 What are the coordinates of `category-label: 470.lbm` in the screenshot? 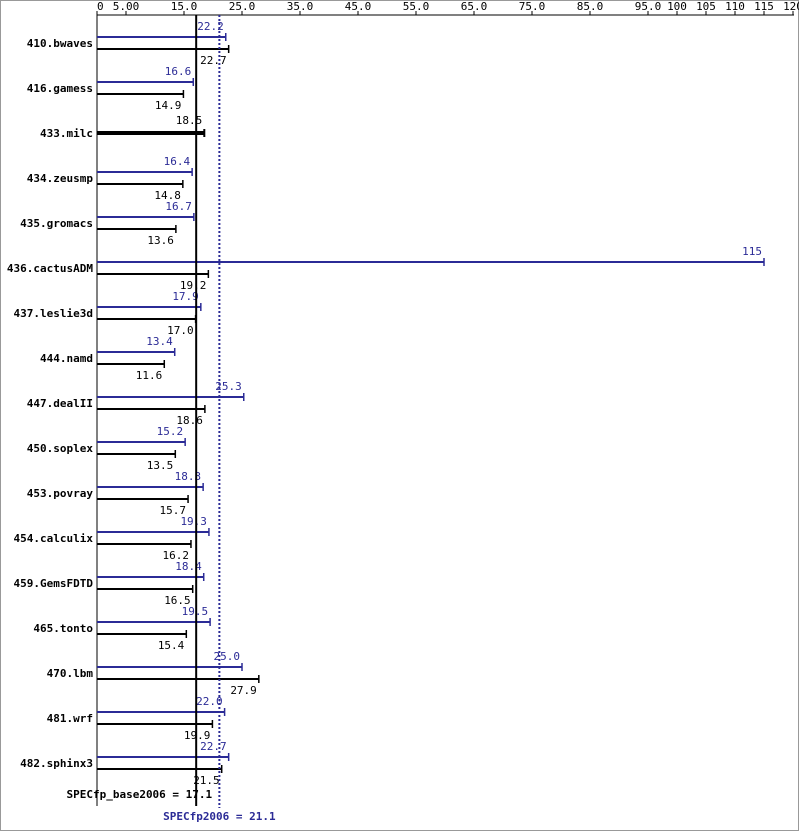 It's located at (70, 673).